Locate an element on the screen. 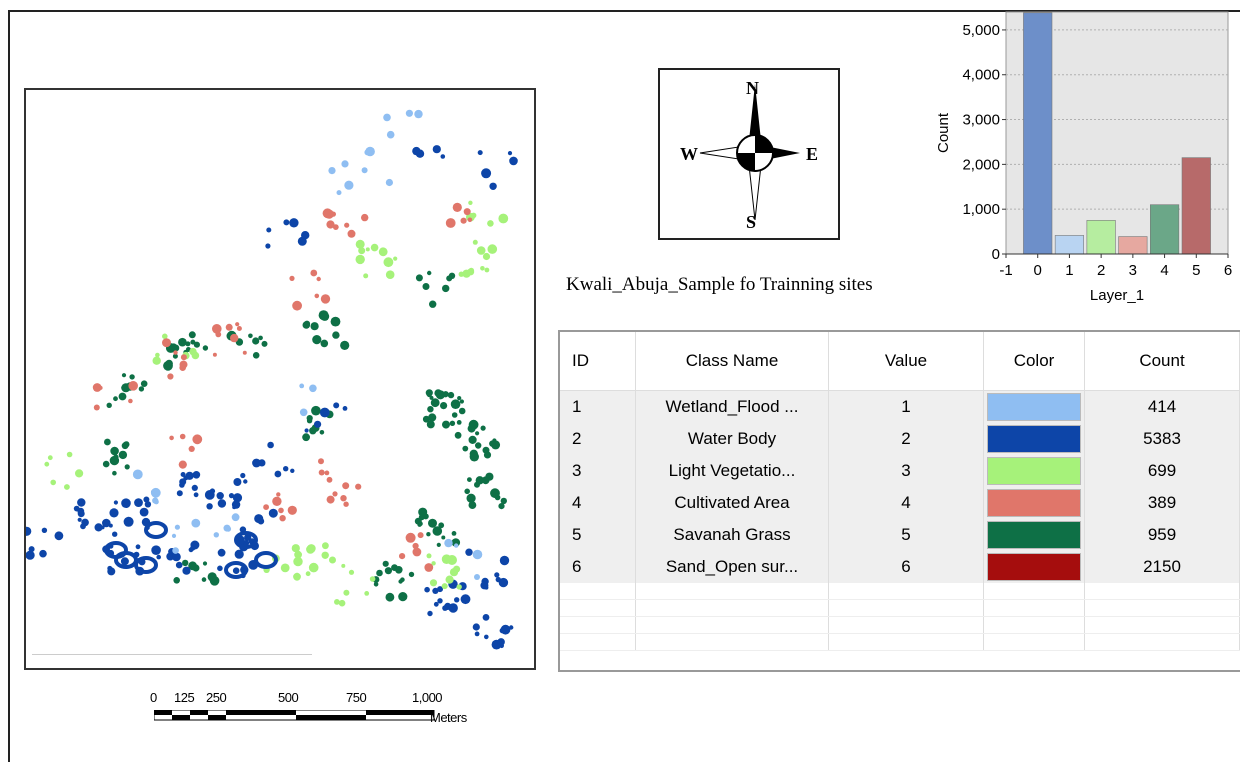 This screenshot has width=1245, height=765. histogram-bar is located at coordinates (1101, 237).